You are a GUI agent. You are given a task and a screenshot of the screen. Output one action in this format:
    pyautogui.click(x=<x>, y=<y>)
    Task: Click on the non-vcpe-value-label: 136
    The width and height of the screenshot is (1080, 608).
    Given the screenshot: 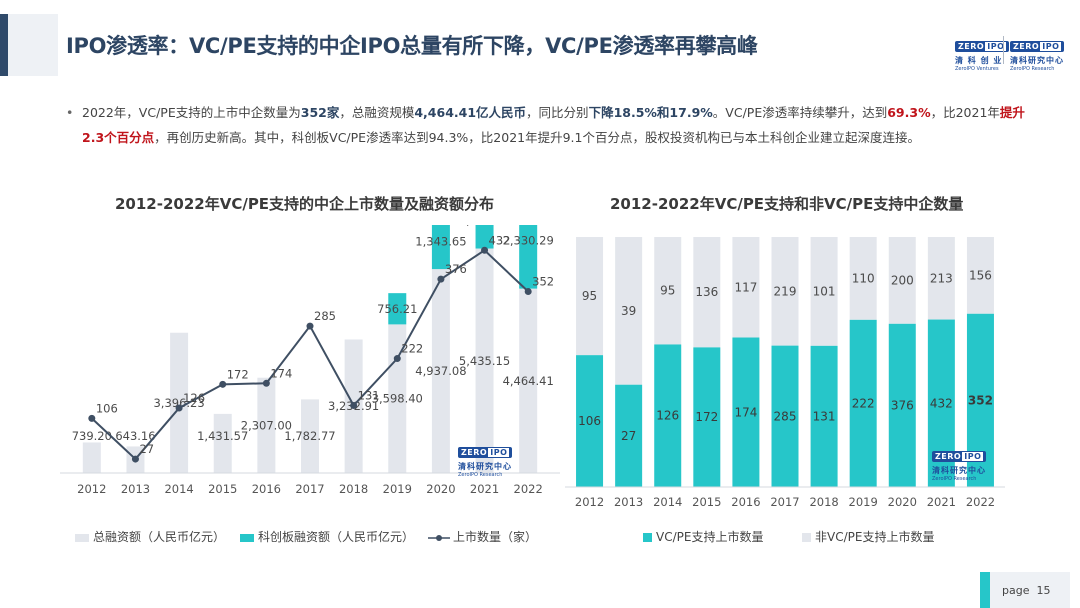 What is the action you would take?
    pyautogui.click(x=706, y=292)
    